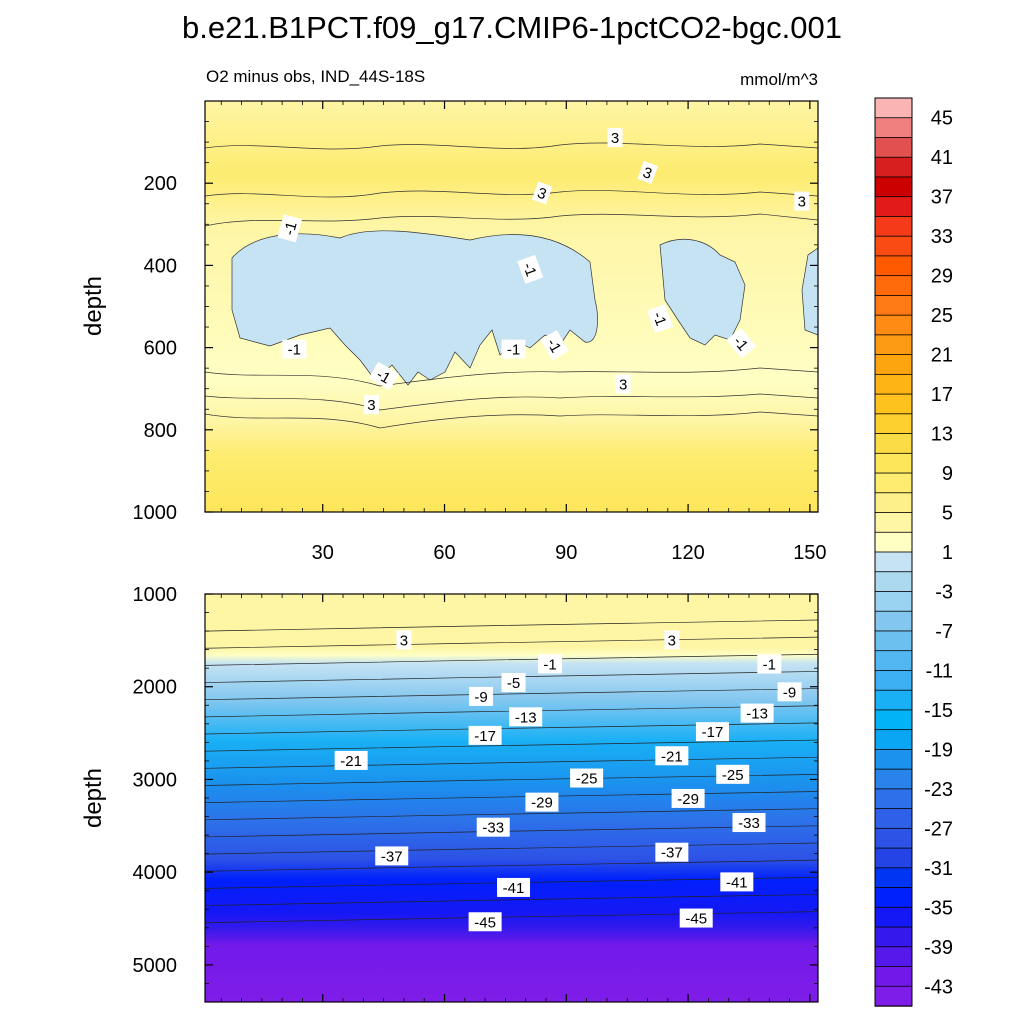 This screenshot has height=1024, width=1024. I want to click on colorbar-label: -39, so click(938, 948).